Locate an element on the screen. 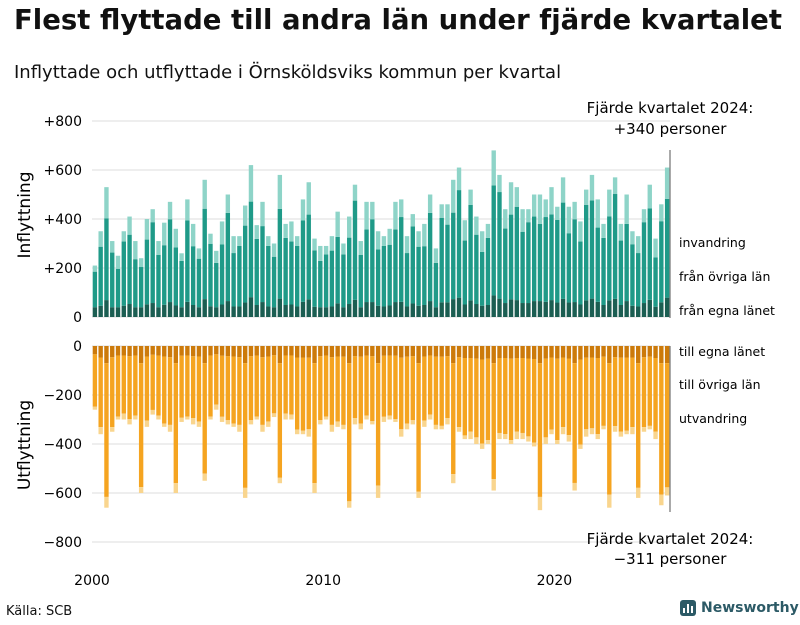  newsworthy-logo: Newsworthy is located at coordinates (739, 608).